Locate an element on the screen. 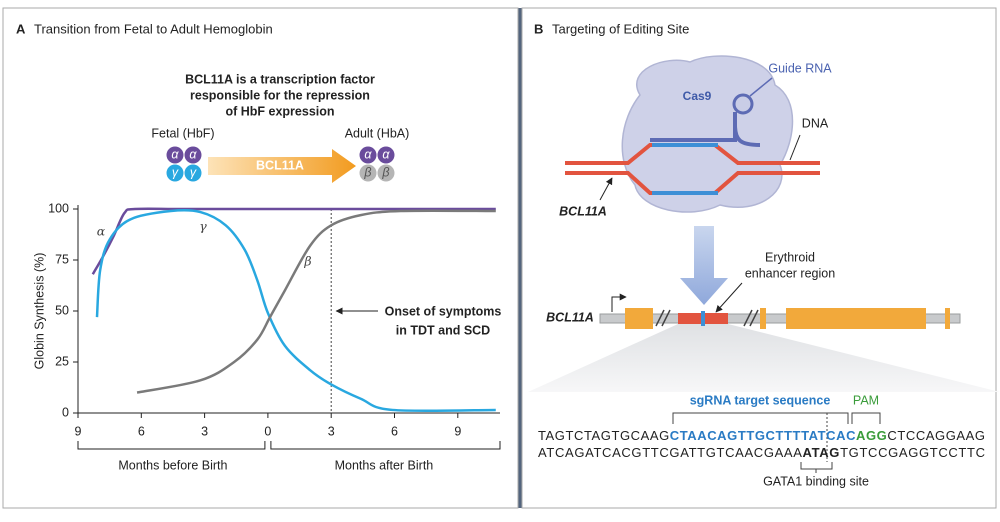 This screenshot has width=1000, height=522. gene-label: BCL11A is located at coordinates (570, 317).